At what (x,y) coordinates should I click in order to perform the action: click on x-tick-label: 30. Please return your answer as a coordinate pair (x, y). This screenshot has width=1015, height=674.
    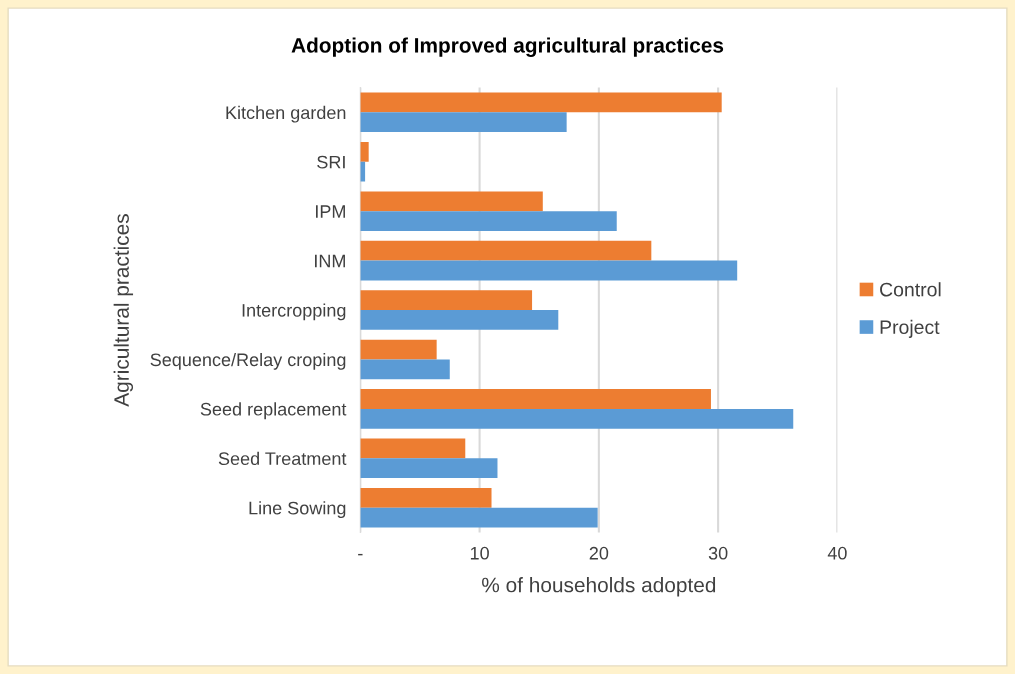
    Looking at the image, I should click on (718, 553).